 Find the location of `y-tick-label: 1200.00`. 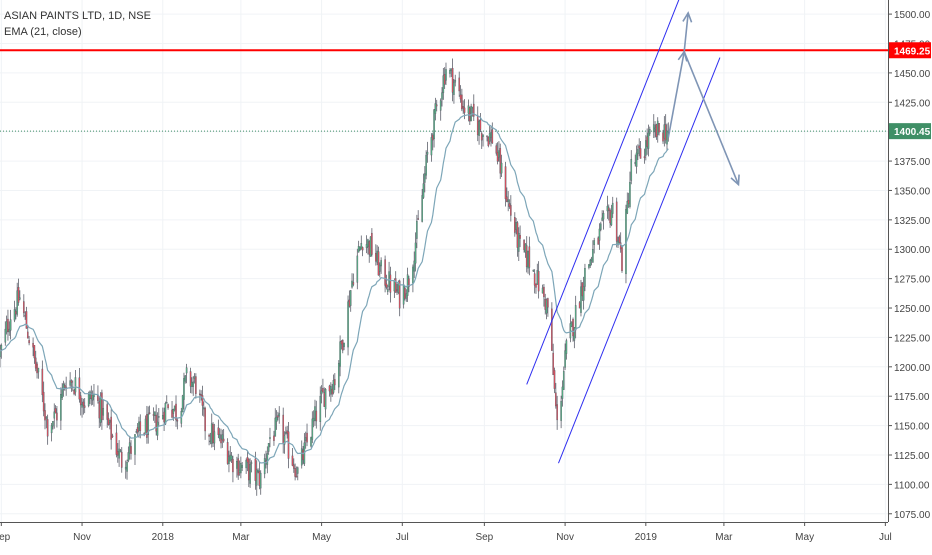

y-tick-label: 1200.00 is located at coordinates (912, 368).